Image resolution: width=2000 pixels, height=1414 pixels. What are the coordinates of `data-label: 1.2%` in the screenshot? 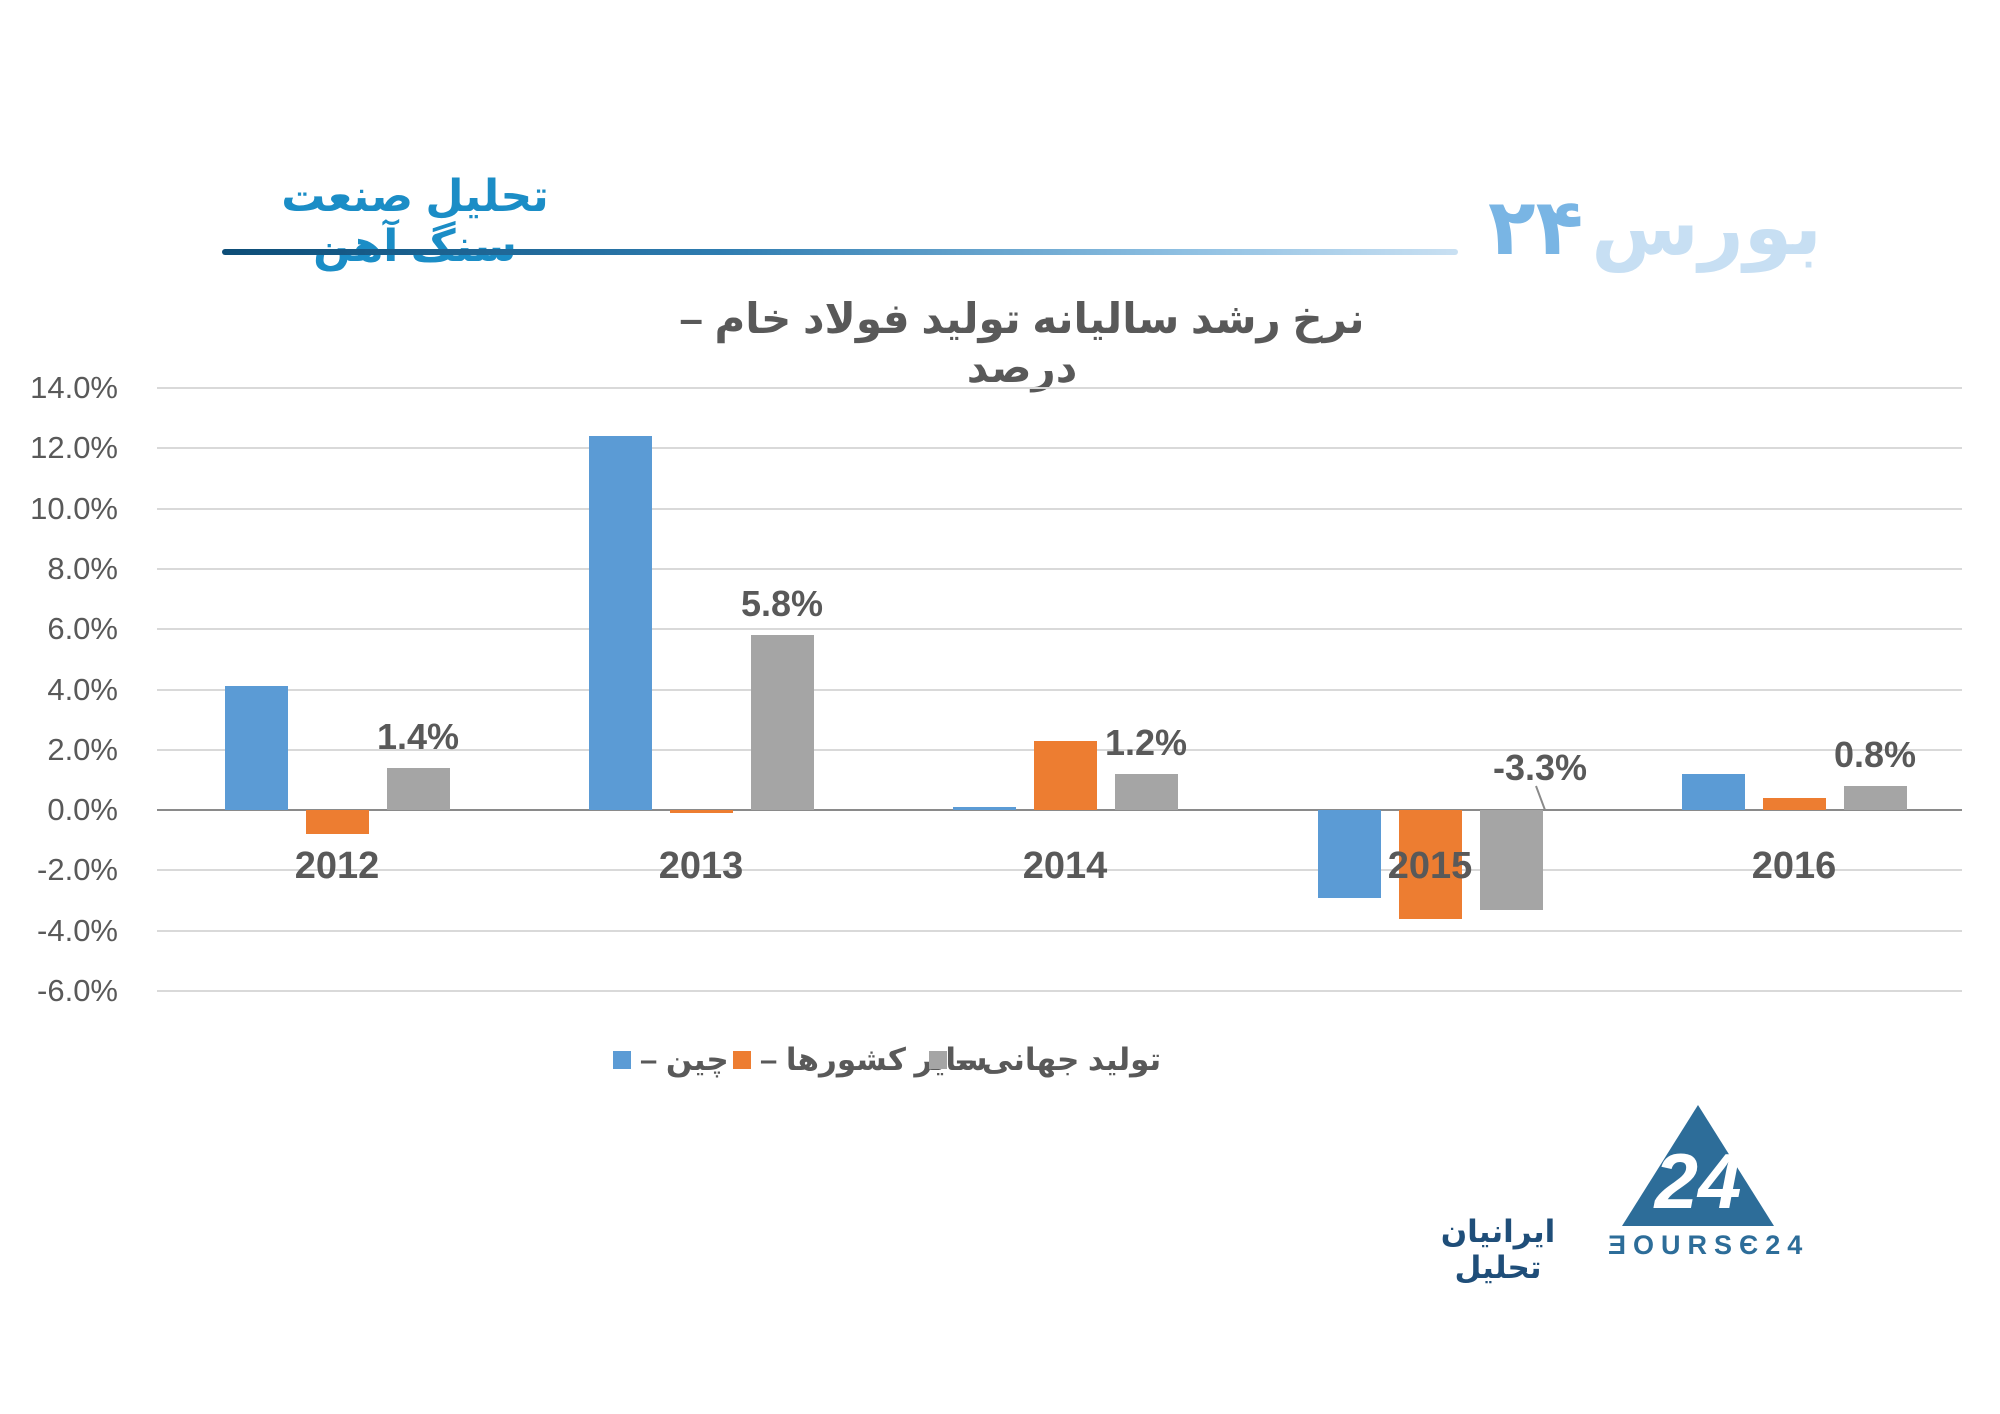 It's located at (1146, 742).